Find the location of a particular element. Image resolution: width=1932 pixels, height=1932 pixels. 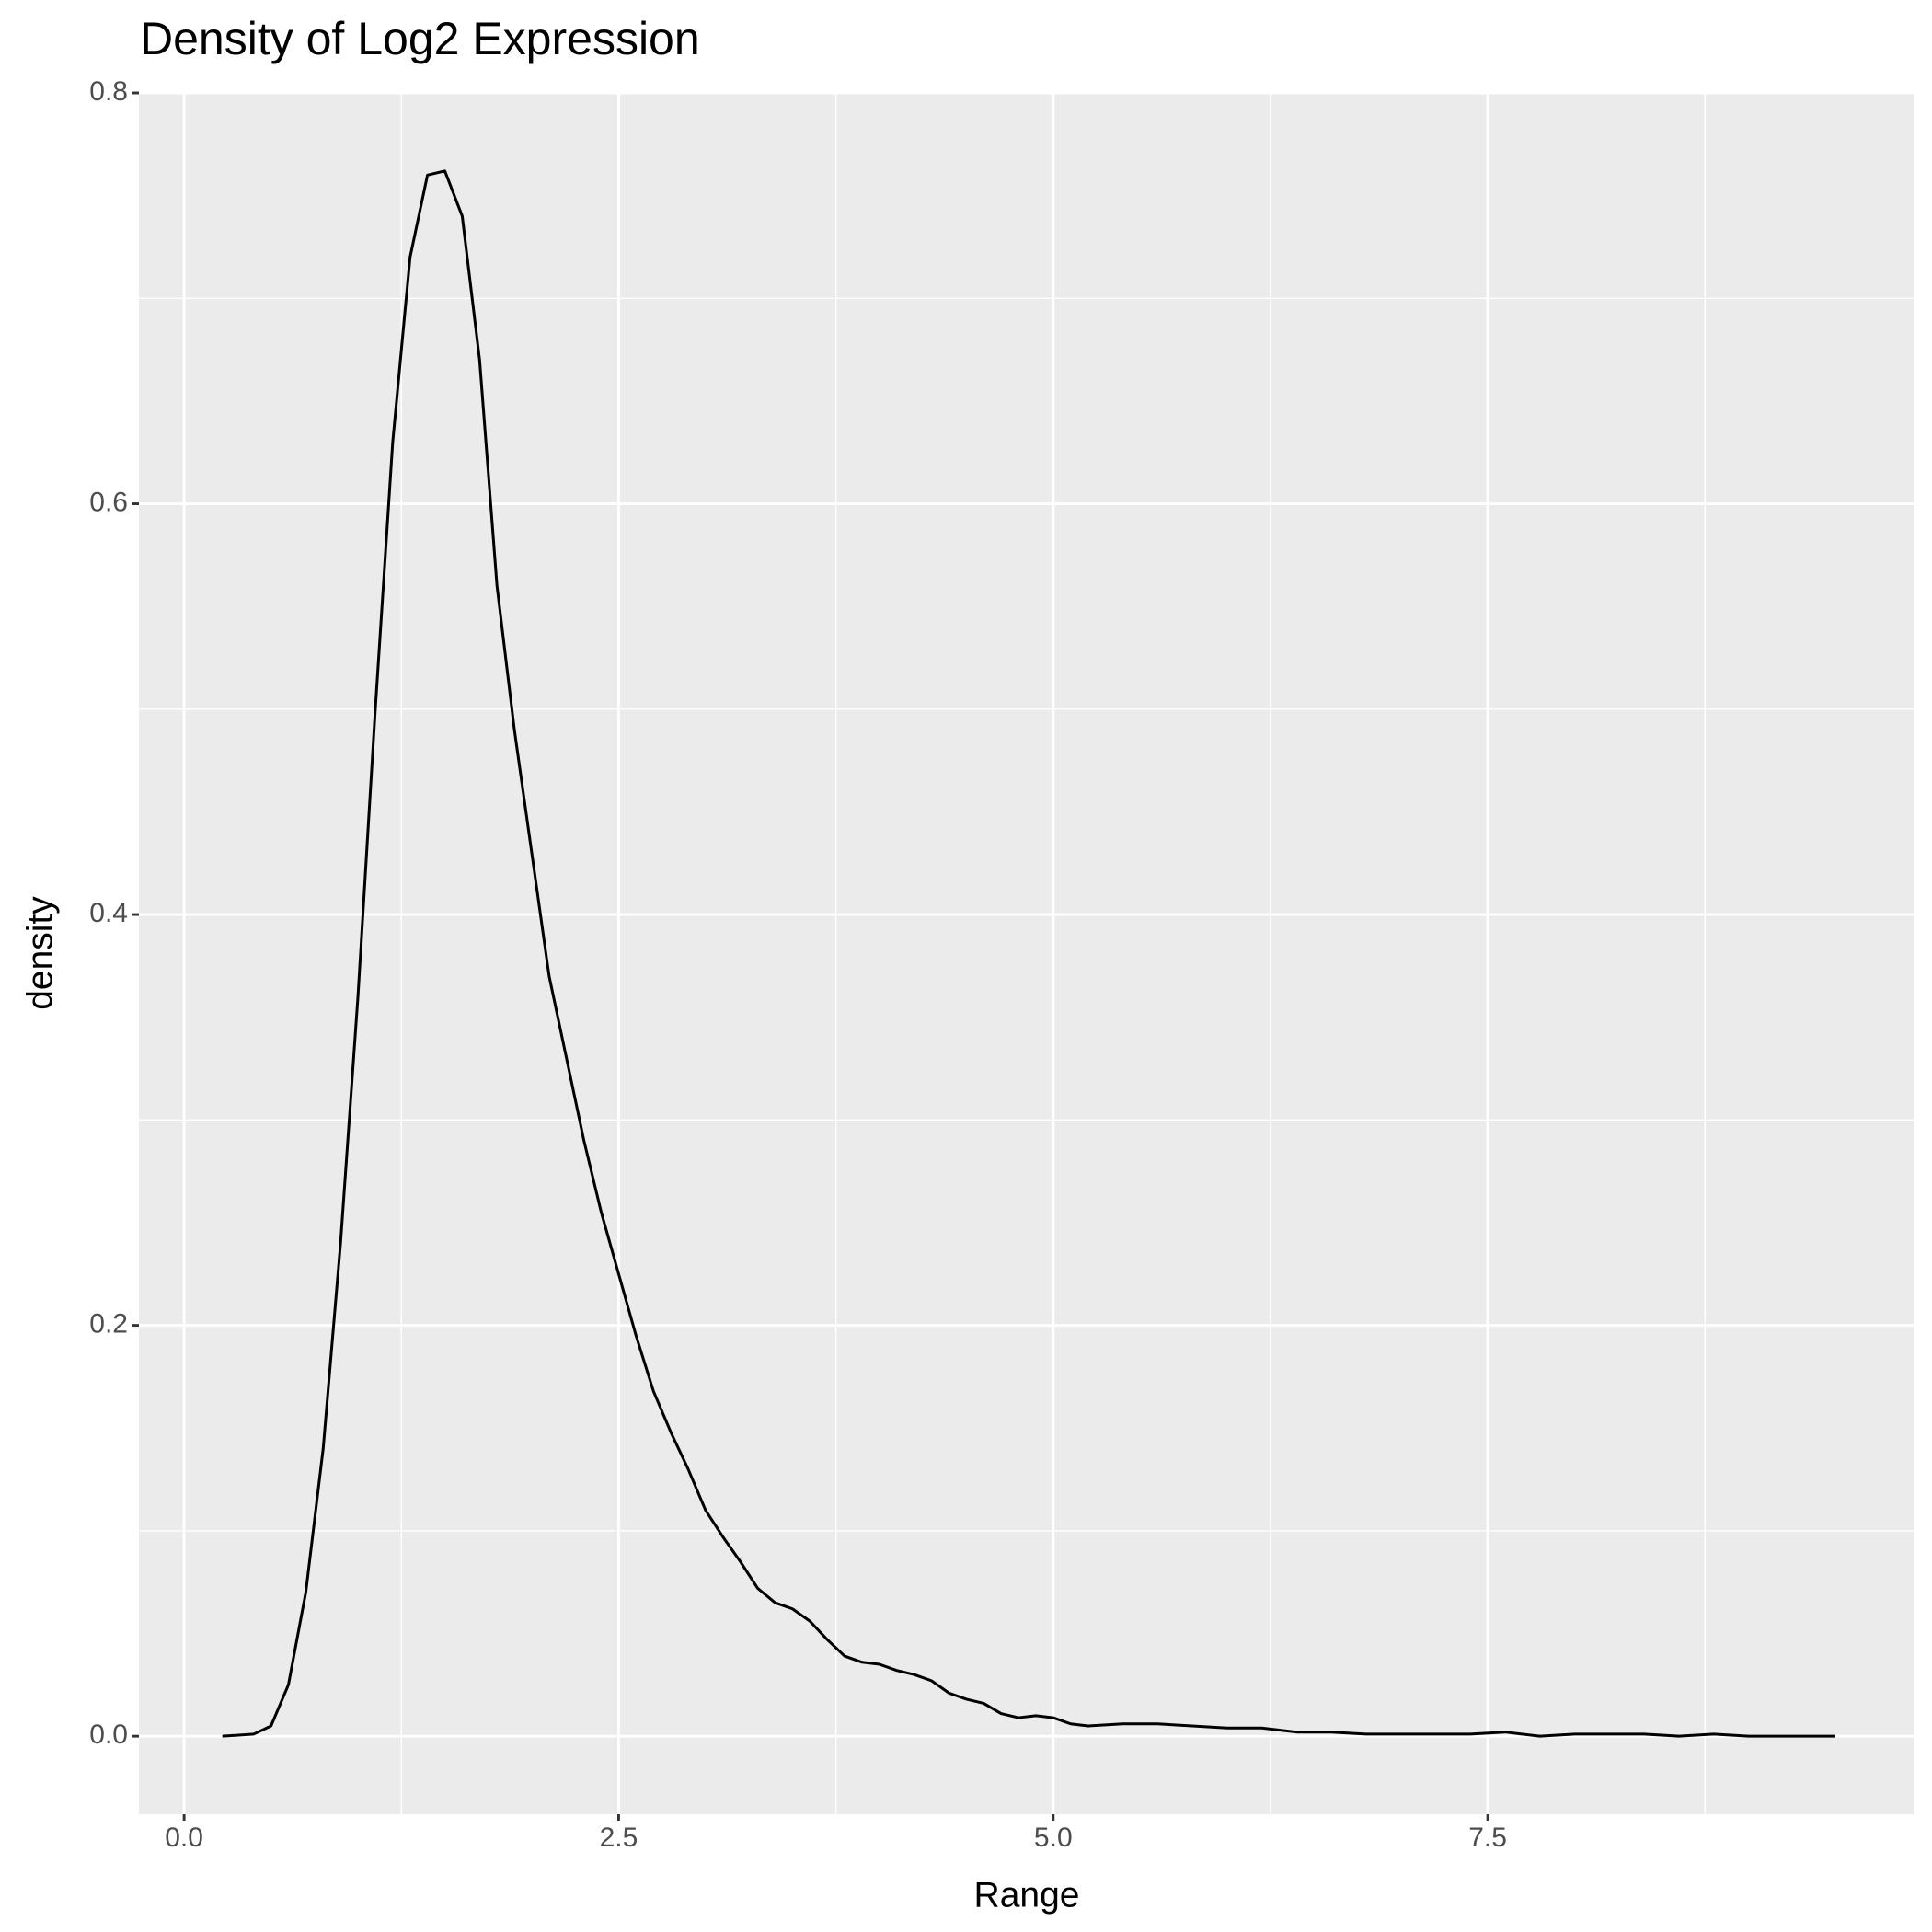

y-tick-label: 0.0 is located at coordinates (108, 1734).